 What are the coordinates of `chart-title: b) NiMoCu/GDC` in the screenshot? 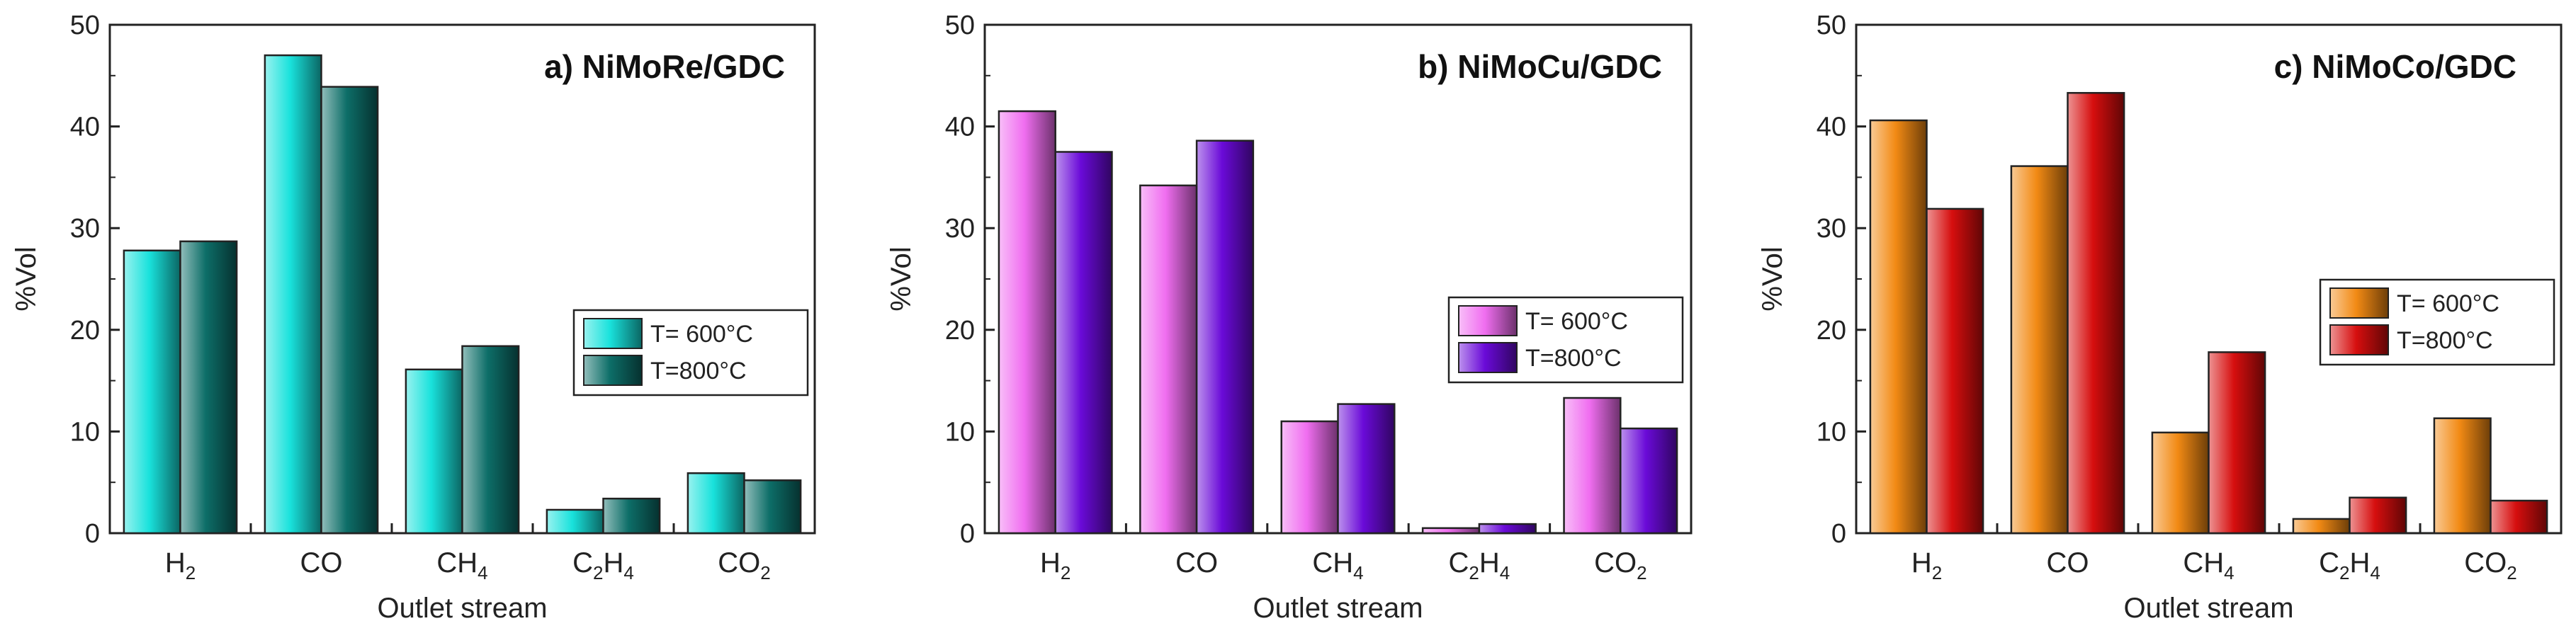 It's located at (1540, 66).